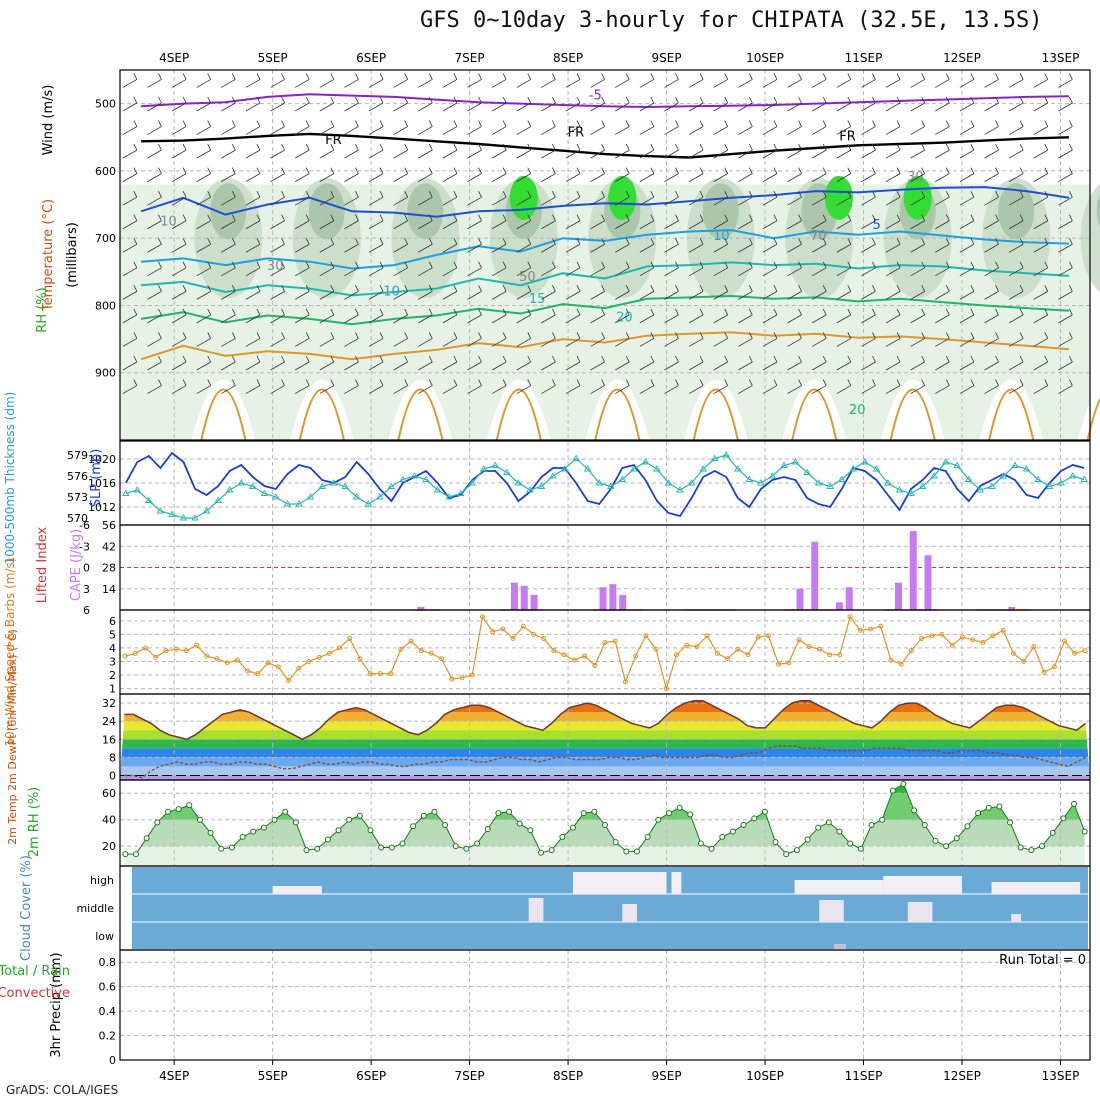  What do you see at coordinates (605, 653) in the screenshot?
I see `wind-speed-line` at bounding box center [605, 653].